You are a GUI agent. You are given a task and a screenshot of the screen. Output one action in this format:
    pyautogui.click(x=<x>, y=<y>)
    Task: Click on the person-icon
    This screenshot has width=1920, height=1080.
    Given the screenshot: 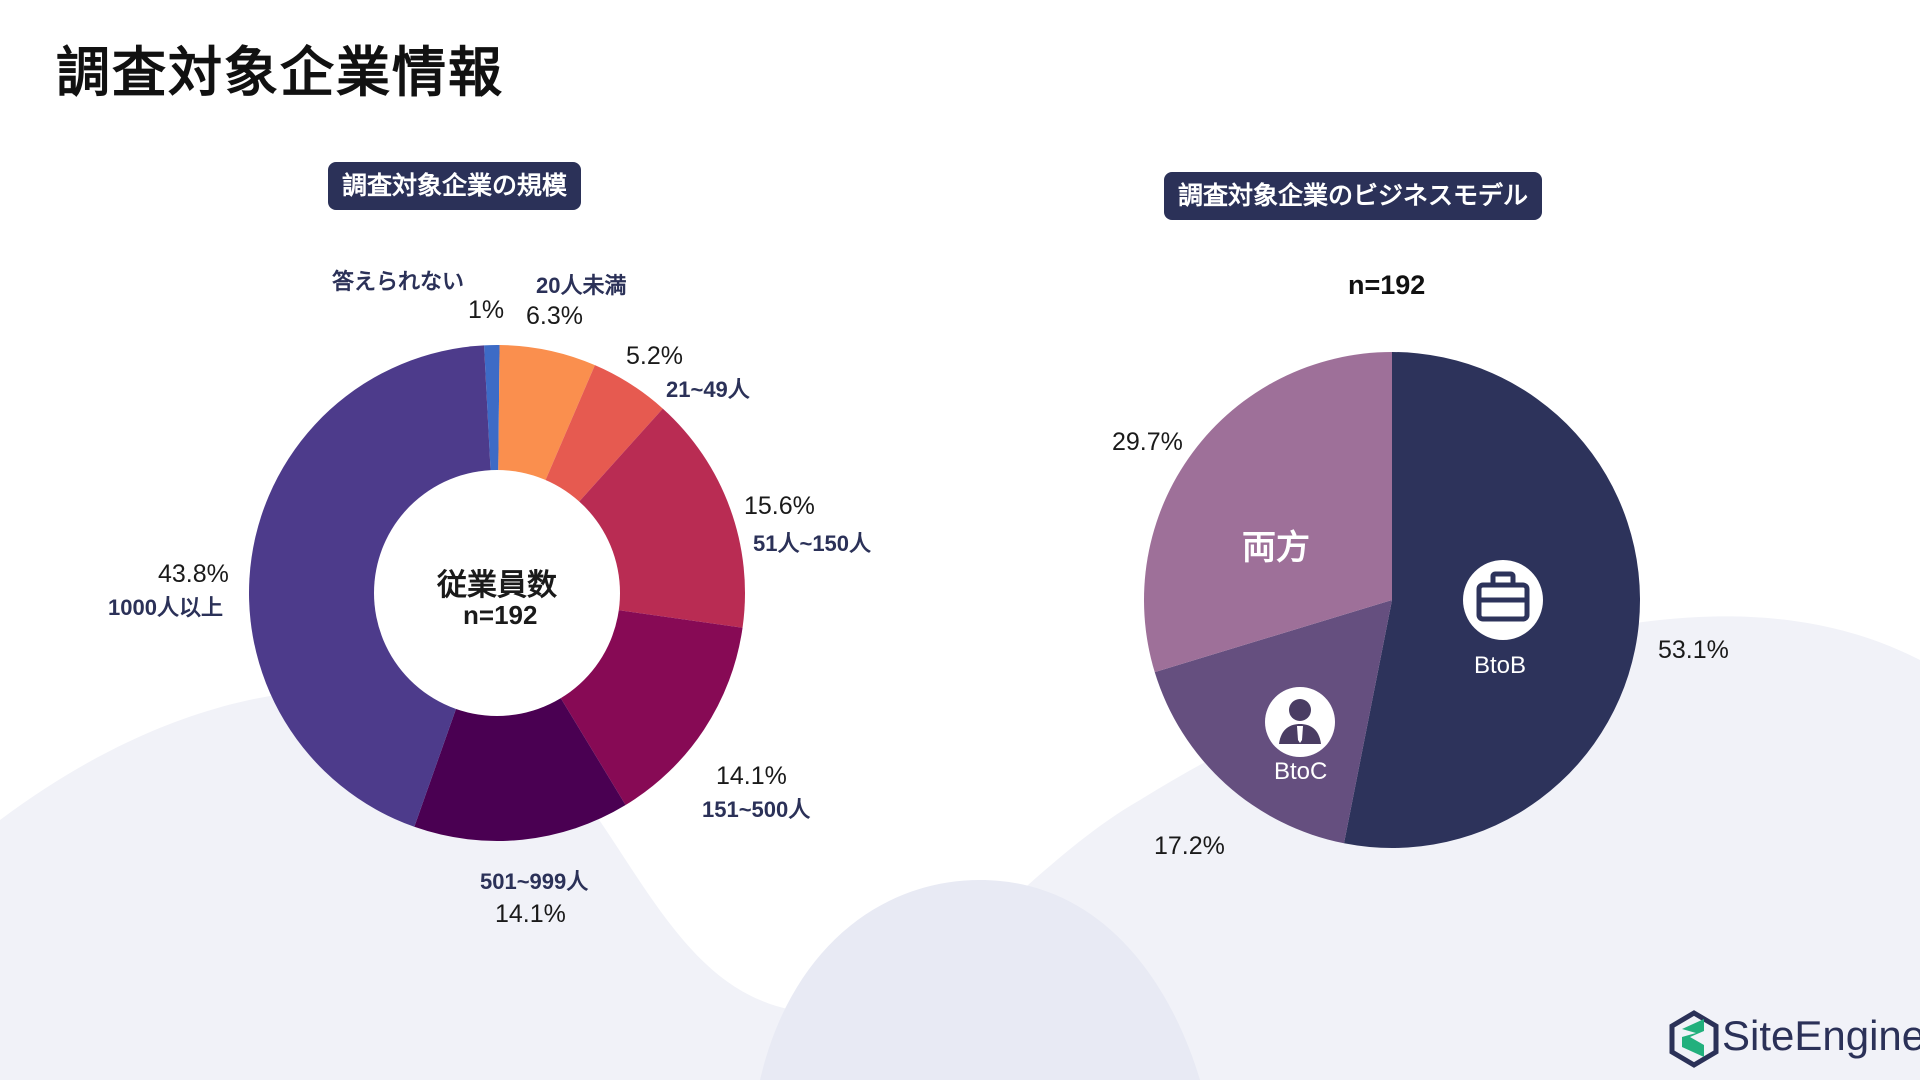 What is the action you would take?
    pyautogui.click(x=1300, y=722)
    